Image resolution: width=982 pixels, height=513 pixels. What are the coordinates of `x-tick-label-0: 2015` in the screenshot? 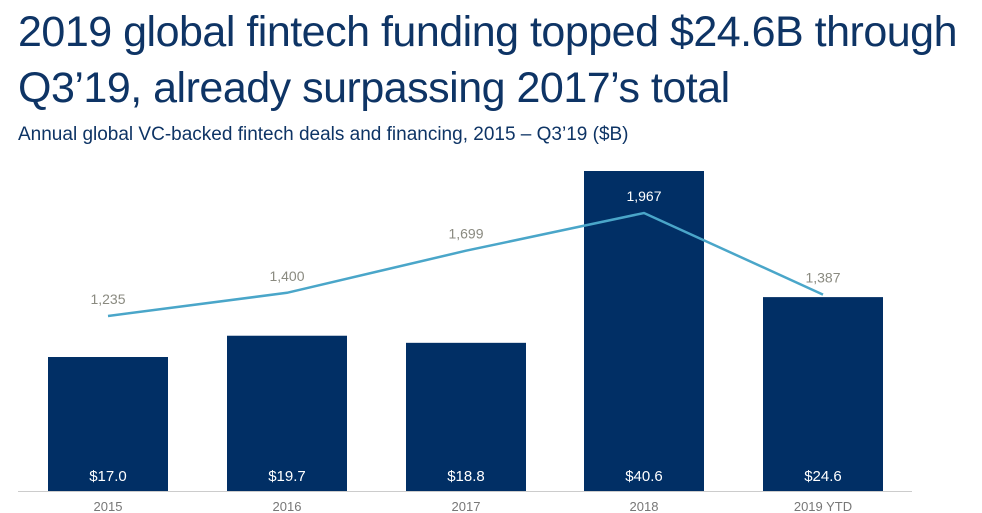 It's located at (108, 506).